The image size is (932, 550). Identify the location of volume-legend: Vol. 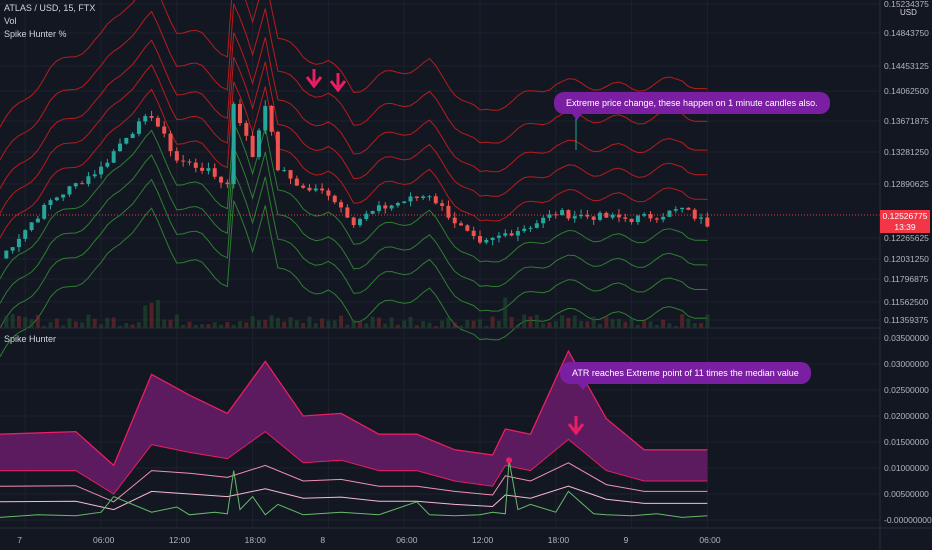
(10, 21).